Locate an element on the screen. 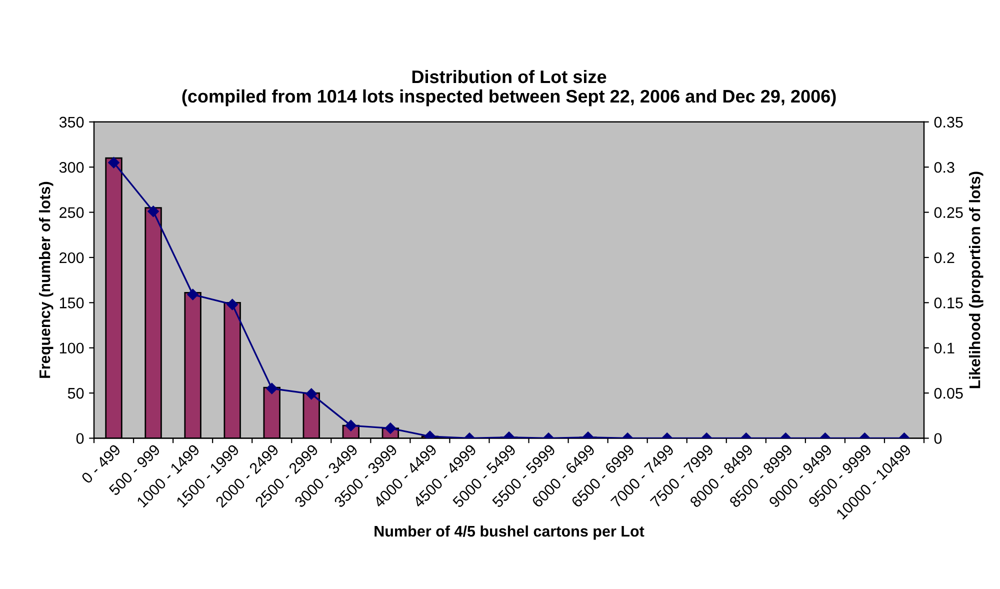 The width and height of the screenshot is (1000, 589). y2-tick-label: 0 is located at coordinates (938, 438).